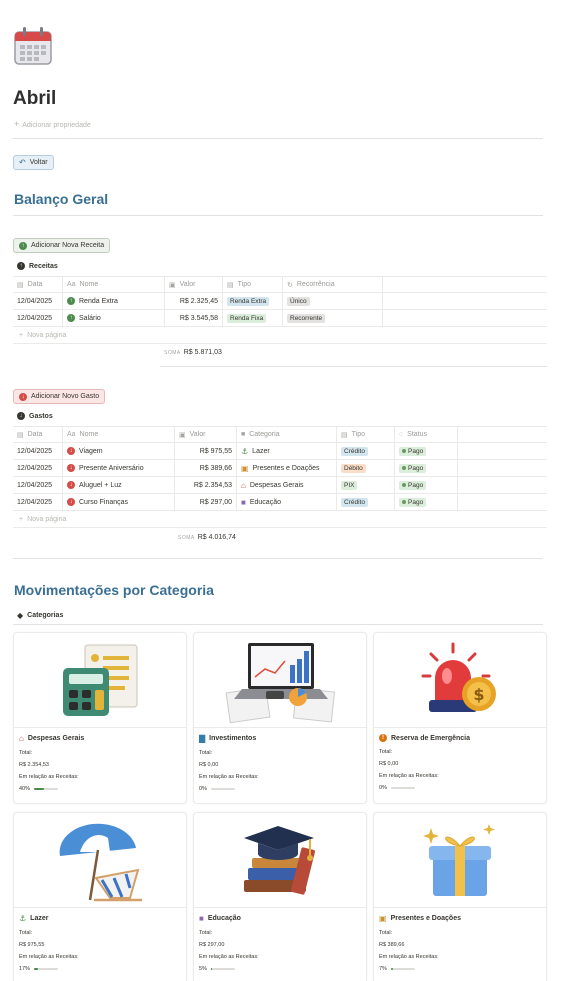  What do you see at coordinates (248, 301) in the screenshot?
I see `tipo-tag: Renda Extra` at bounding box center [248, 301].